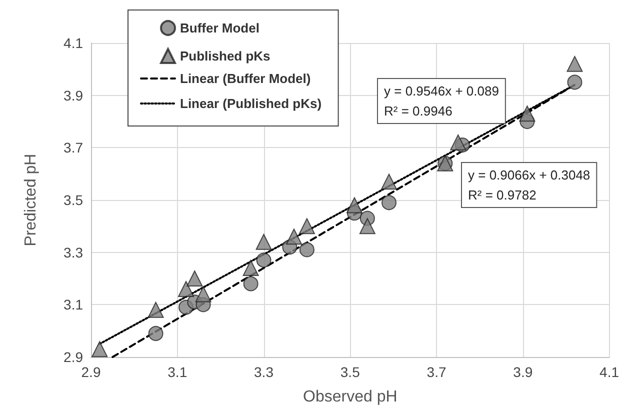  I want to click on x-tick-label: 2.9, so click(91, 372).